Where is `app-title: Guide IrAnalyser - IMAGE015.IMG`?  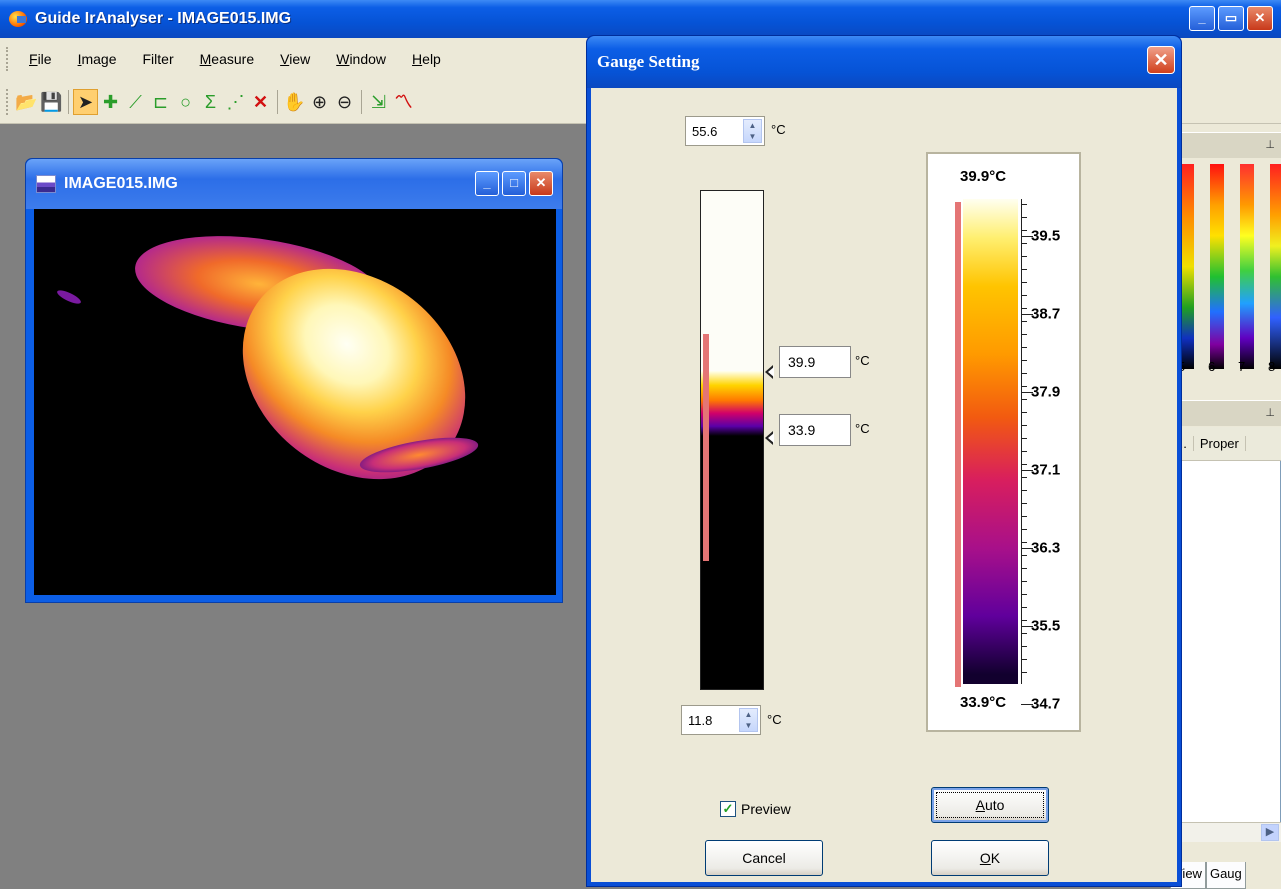
app-title: Guide IrAnalyser - IMAGE015.IMG is located at coordinates (163, 18).